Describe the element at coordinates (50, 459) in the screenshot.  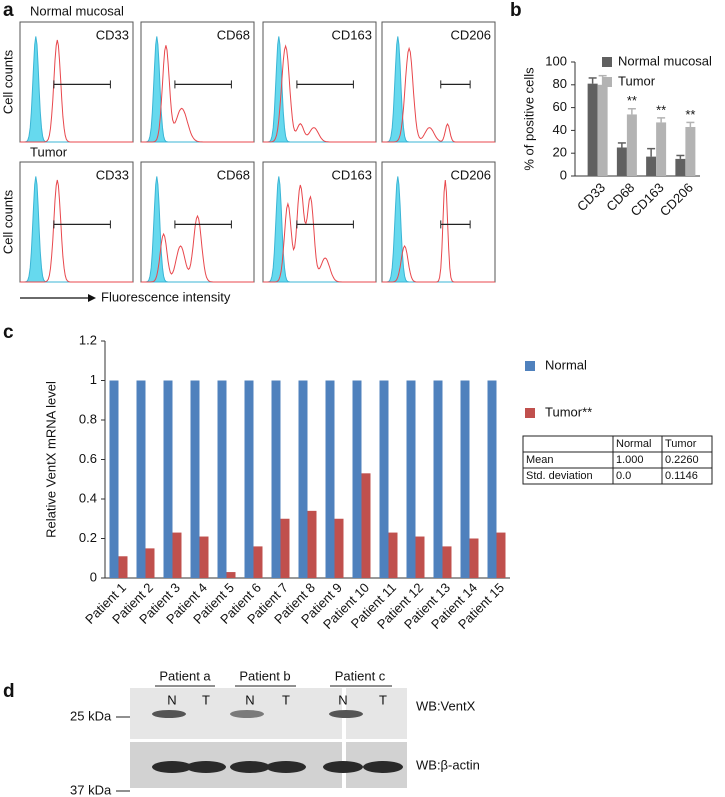
I see `axis-label: Relative VentX mRNA level` at that location.